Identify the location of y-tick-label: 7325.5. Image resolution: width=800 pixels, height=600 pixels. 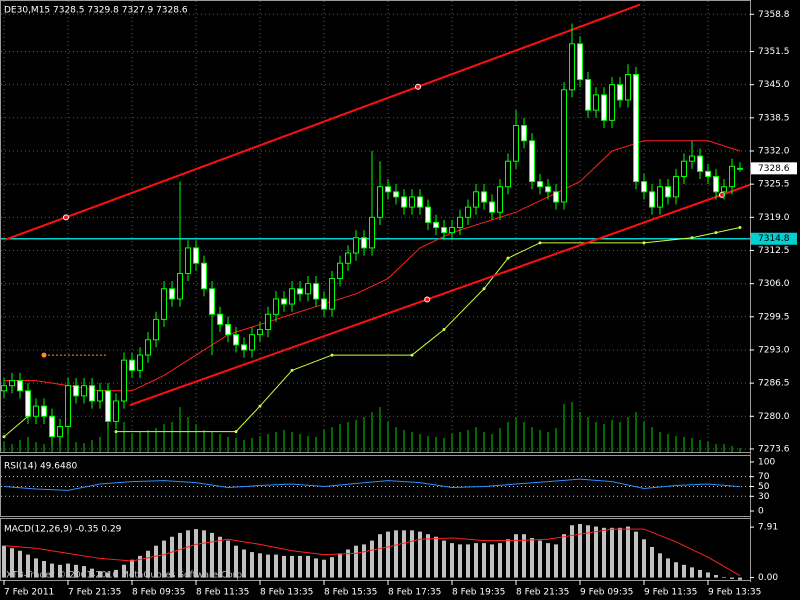
(774, 185).